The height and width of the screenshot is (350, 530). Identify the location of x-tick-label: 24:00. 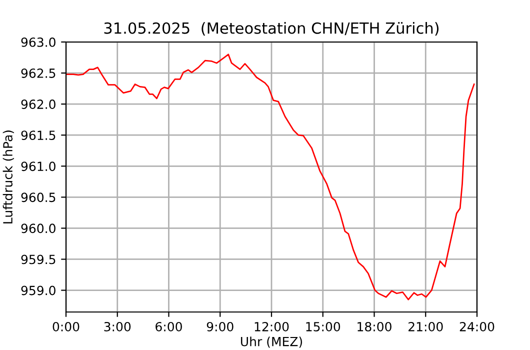
(477, 327).